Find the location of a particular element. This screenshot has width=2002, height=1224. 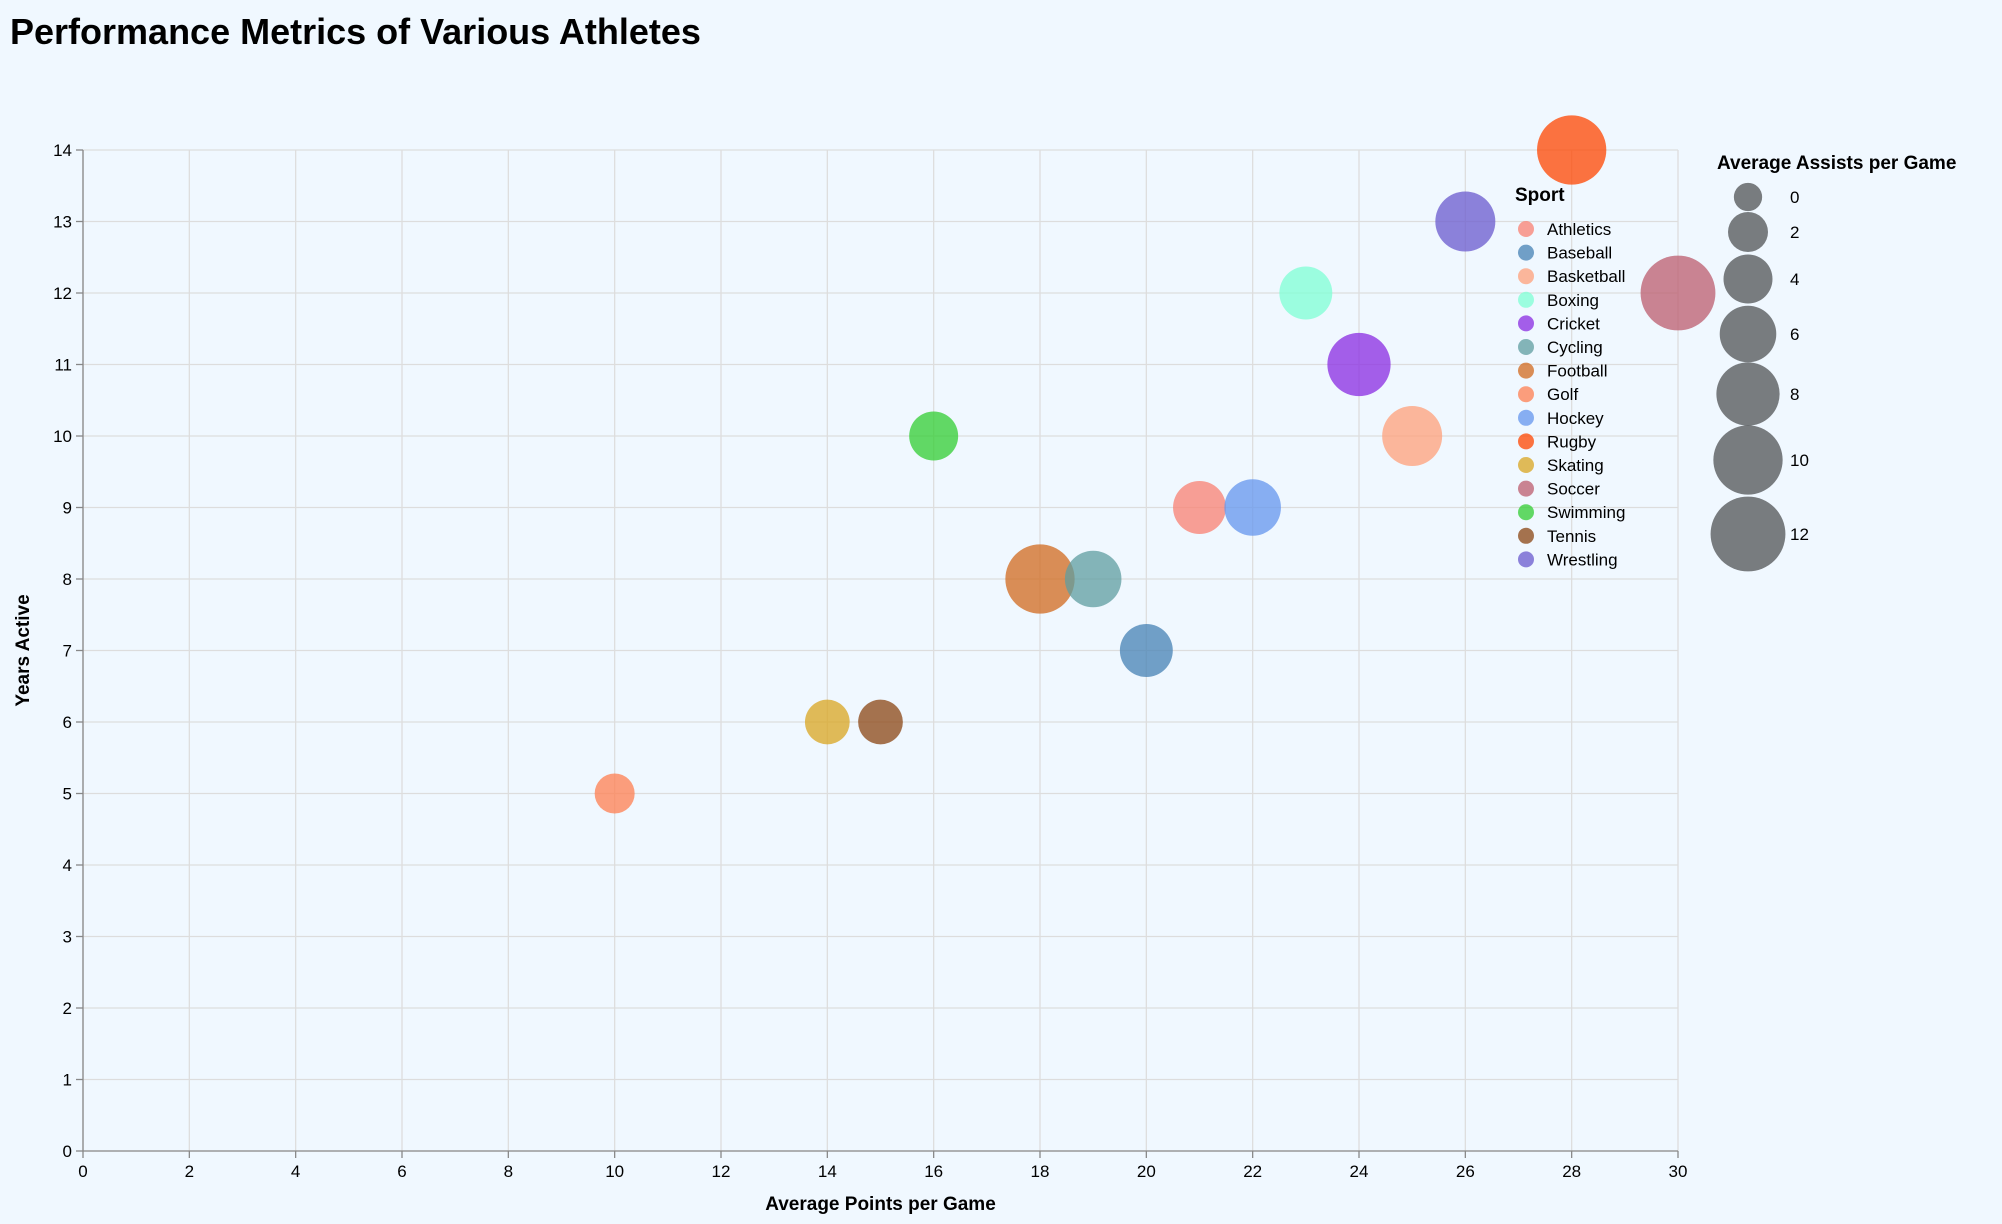

x-tick-label: 0 is located at coordinates (82, 1171).